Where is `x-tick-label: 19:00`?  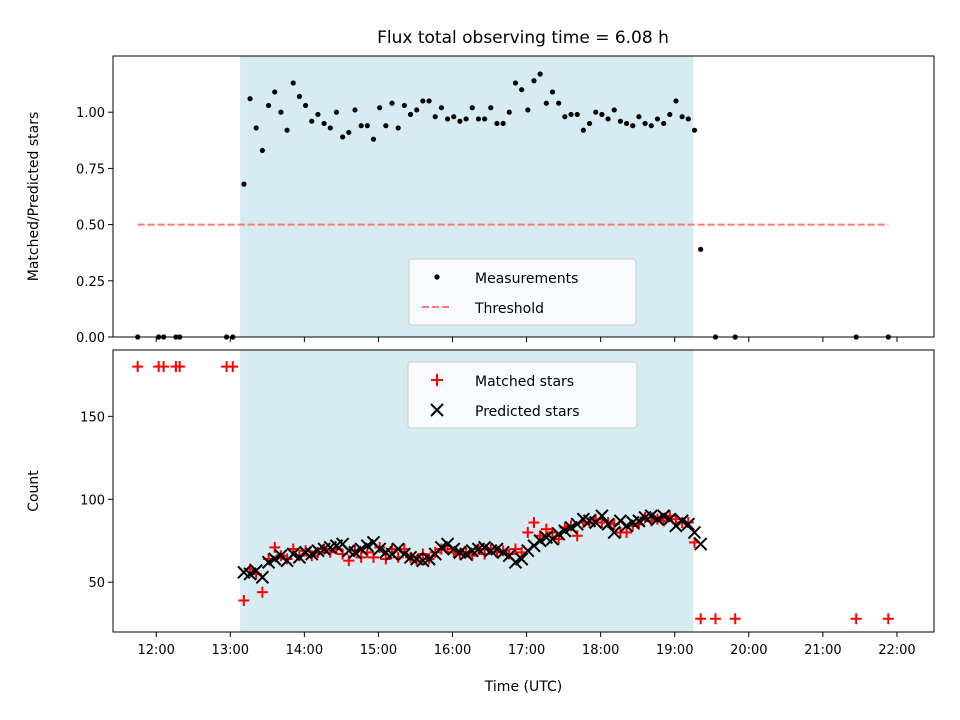 x-tick-label: 19:00 is located at coordinates (674, 650).